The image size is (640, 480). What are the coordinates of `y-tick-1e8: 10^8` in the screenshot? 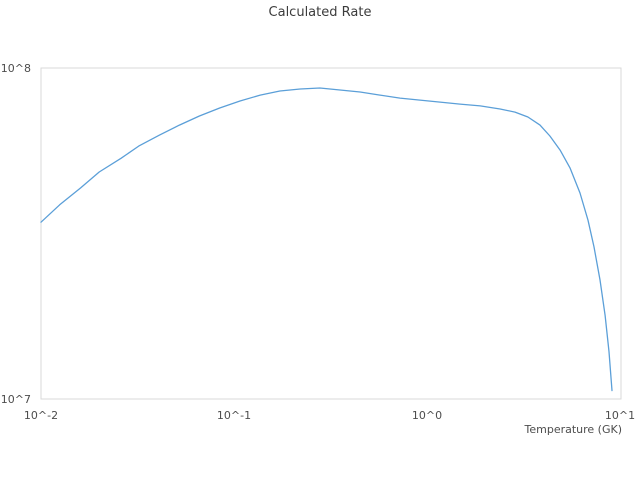 It's located at (15, 68).